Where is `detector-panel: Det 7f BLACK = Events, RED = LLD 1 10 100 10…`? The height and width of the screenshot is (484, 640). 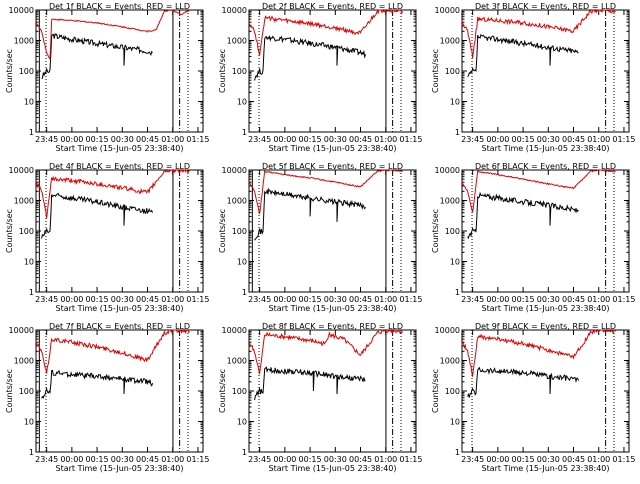
detector-panel: Det 7f BLACK = Events, RED = LLD 1 10 100 10… is located at coordinates (106, 400).